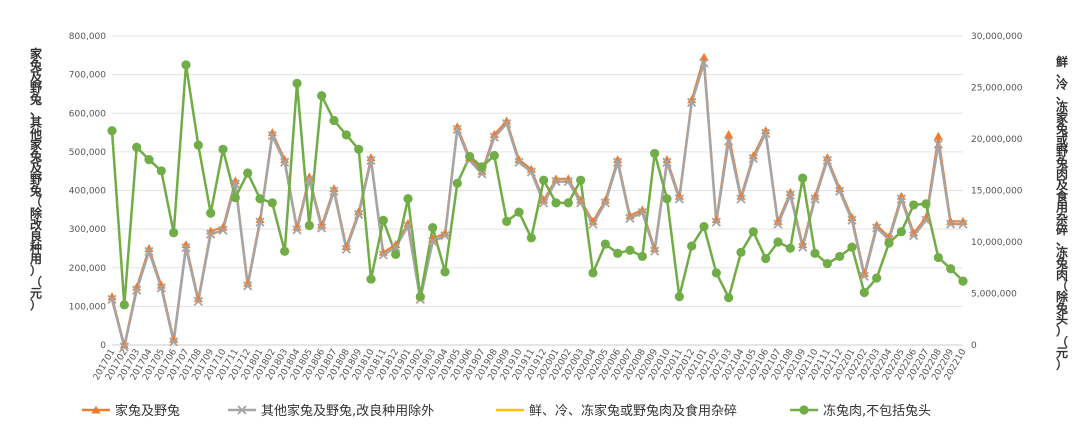  What do you see at coordinates (147, 411) in the screenshot?
I see `legend-label: 家兔及野兔` at bounding box center [147, 411].